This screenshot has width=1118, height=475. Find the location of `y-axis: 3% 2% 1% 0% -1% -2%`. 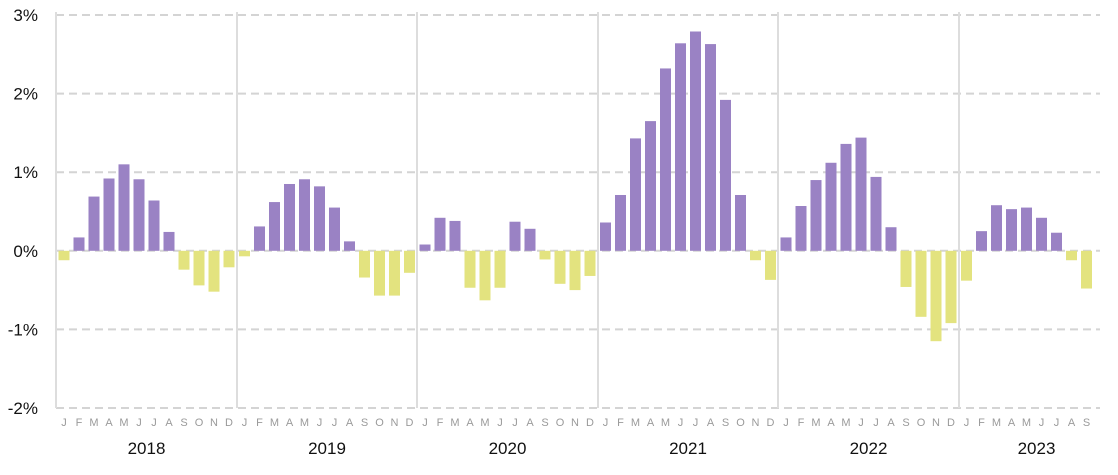

y-axis: 3% 2% 1% 0% -1% -2% is located at coordinates (23, 212).